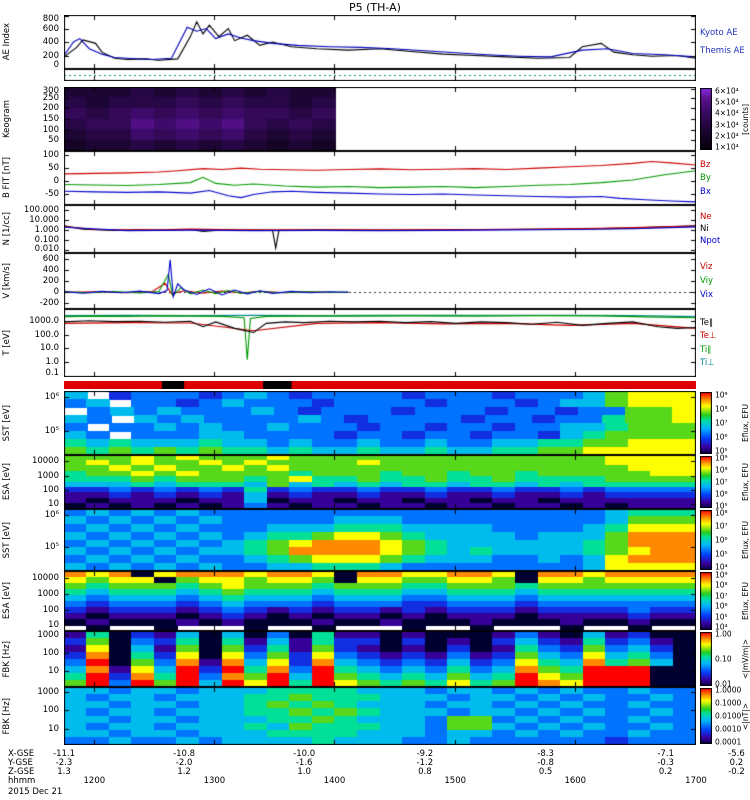  I want to click on y-tick-label: 0.1, so click(52, 373).